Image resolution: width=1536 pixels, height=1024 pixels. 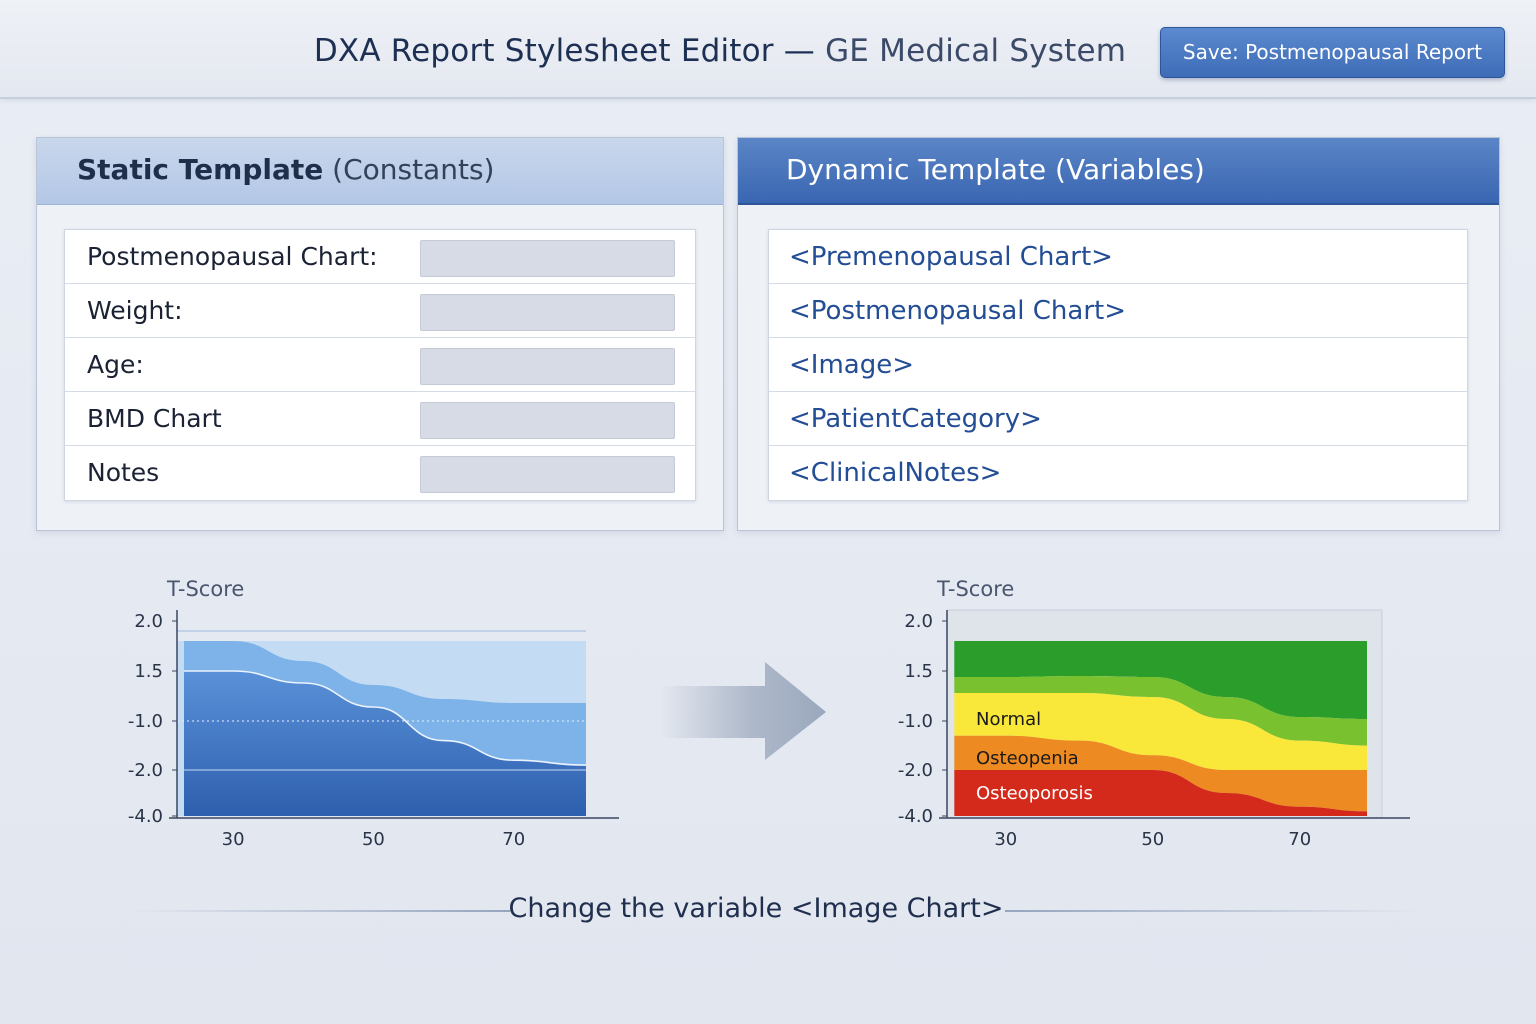 What do you see at coordinates (743, 711) in the screenshot?
I see `transform-arrow-icon` at bounding box center [743, 711].